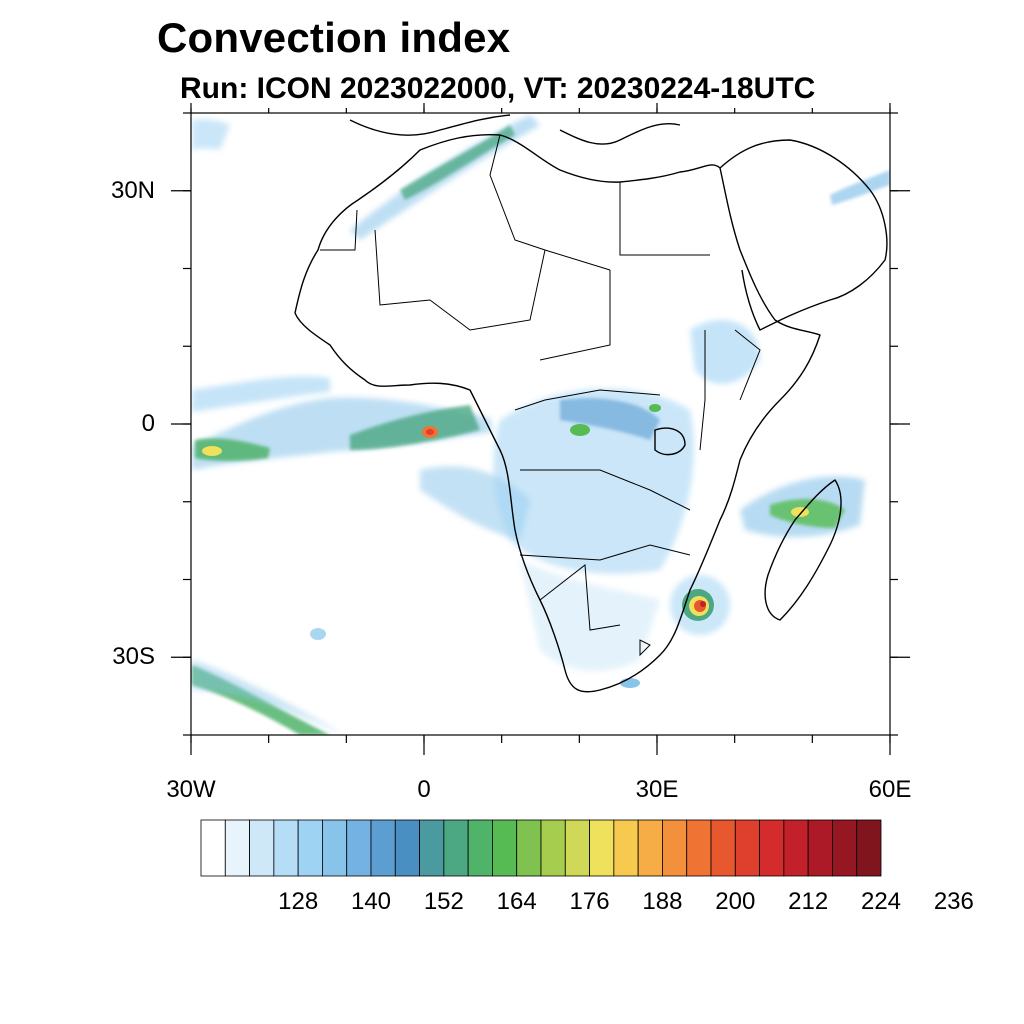  What do you see at coordinates (890, 789) in the screenshot?
I see `lon-tick-label: 60E` at bounding box center [890, 789].